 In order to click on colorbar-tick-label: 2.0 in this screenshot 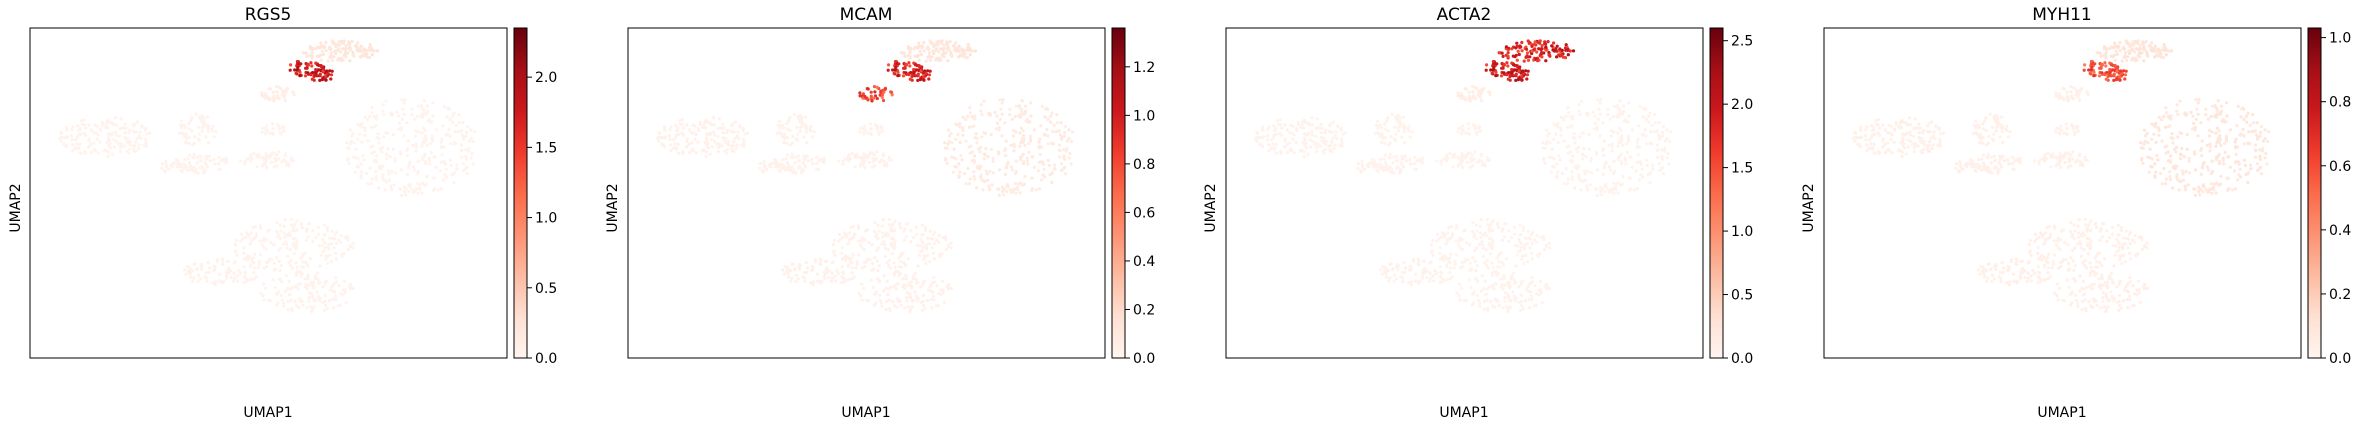, I will do `click(1742, 105)`.